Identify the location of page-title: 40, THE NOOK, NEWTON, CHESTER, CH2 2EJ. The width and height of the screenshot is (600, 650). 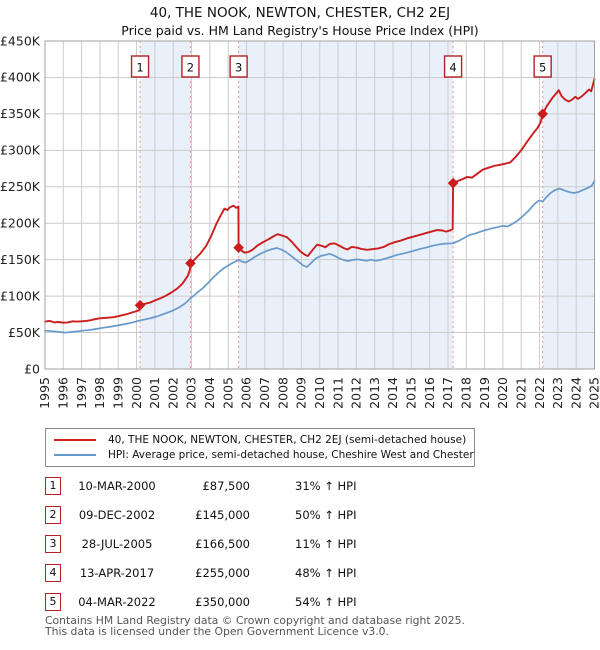
(300, 13).